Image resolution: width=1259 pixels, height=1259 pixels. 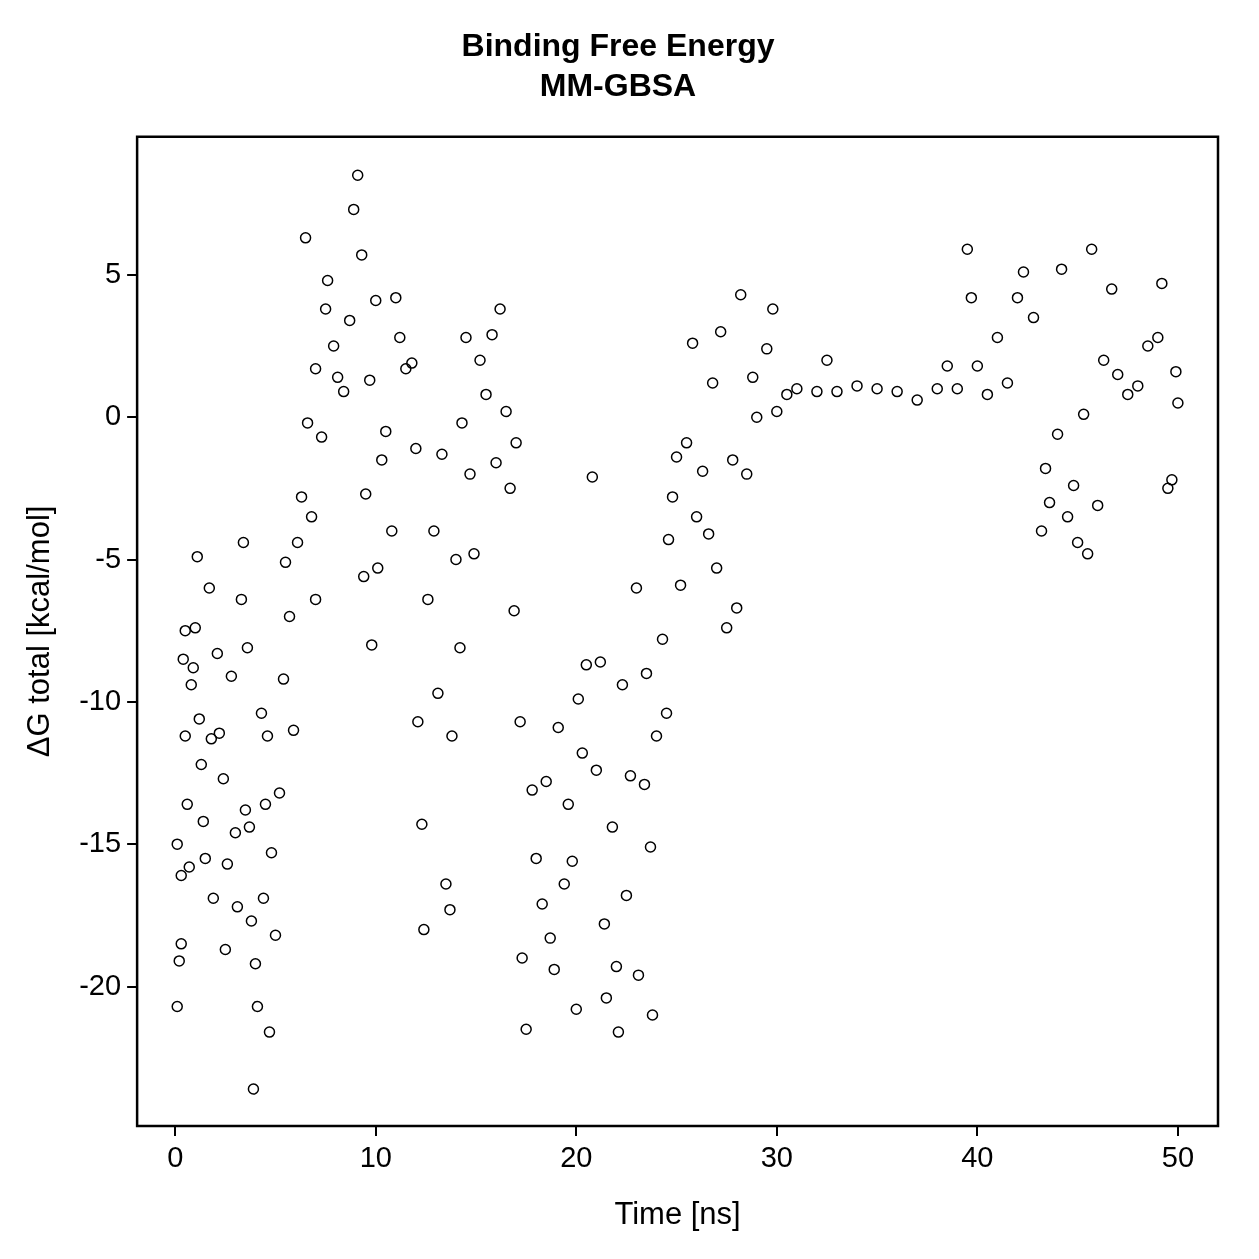 What do you see at coordinates (113, 415) in the screenshot?
I see `y-tick-label: 0` at bounding box center [113, 415].